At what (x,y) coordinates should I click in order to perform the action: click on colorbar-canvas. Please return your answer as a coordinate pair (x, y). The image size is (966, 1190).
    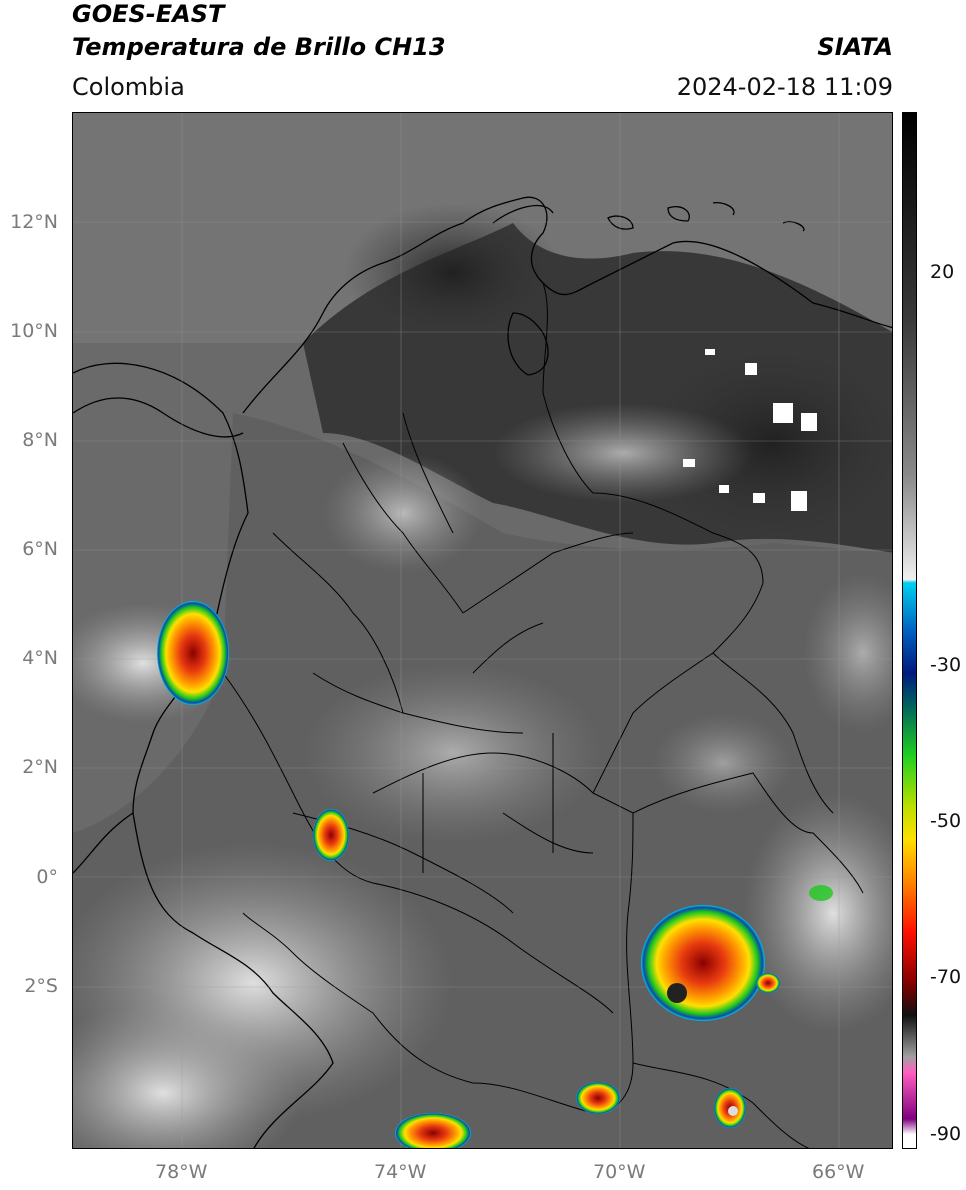
    Looking at the image, I should click on (909, 630).